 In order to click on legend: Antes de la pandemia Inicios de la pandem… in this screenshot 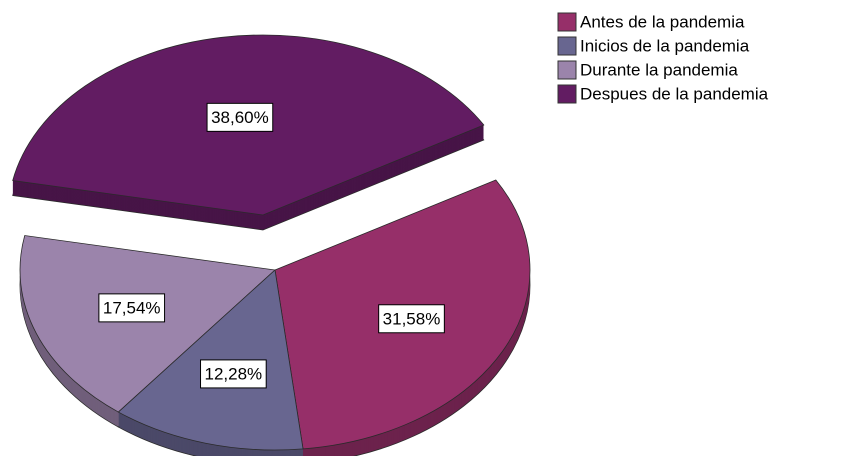, I will do `click(663, 58)`.